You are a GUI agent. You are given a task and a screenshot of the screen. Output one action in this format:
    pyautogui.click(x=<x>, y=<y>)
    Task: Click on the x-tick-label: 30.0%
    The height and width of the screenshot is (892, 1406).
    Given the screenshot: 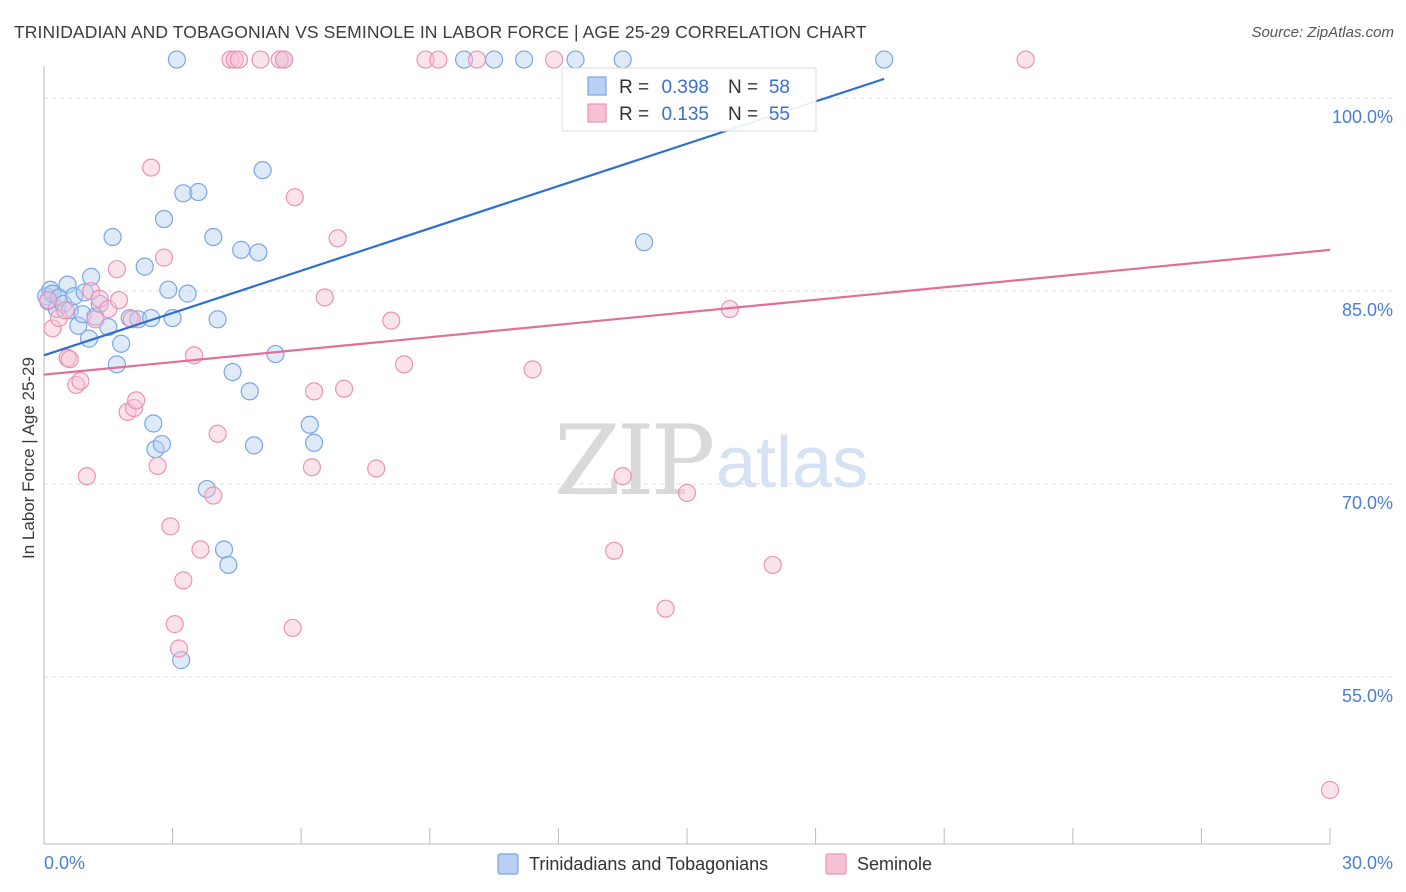 What is the action you would take?
    pyautogui.click(x=1367, y=863)
    